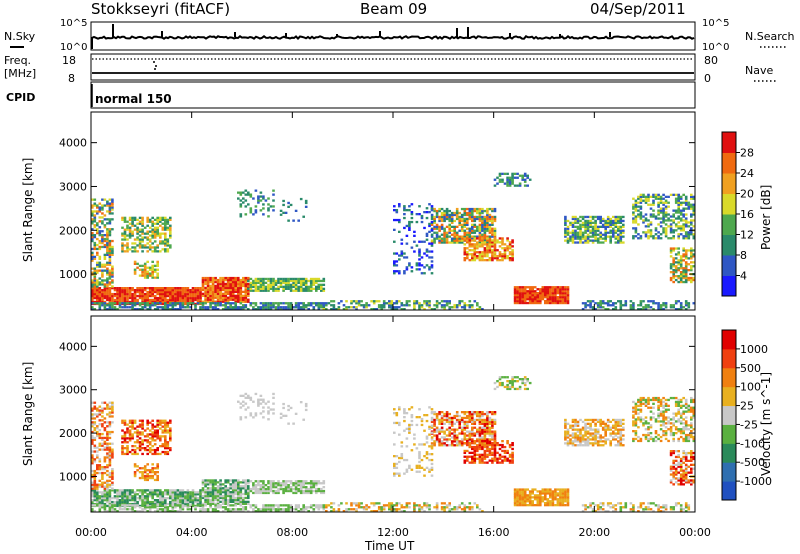  What do you see at coordinates (747, 235) in the screenshot?
I see `colorbar-tick-label: 12` at bounding box center [747, 235].